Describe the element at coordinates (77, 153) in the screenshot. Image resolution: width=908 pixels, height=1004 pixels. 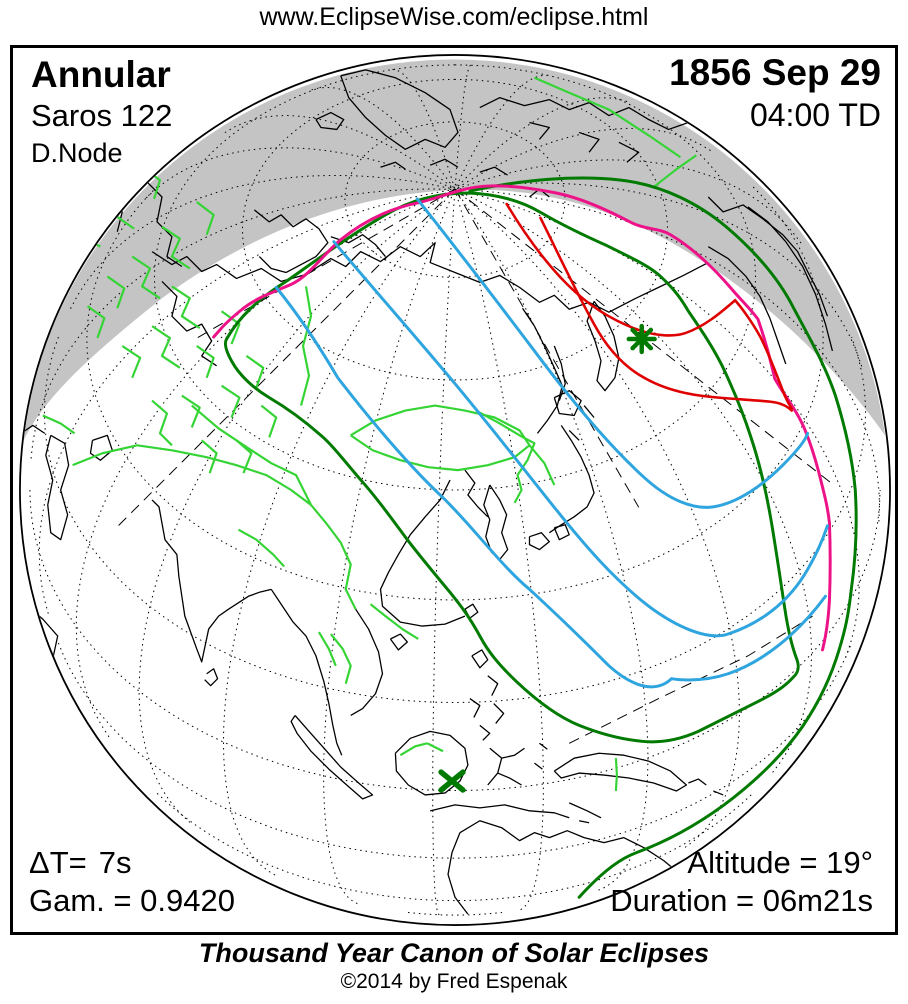
I see `node-label: D.Node` at that location.